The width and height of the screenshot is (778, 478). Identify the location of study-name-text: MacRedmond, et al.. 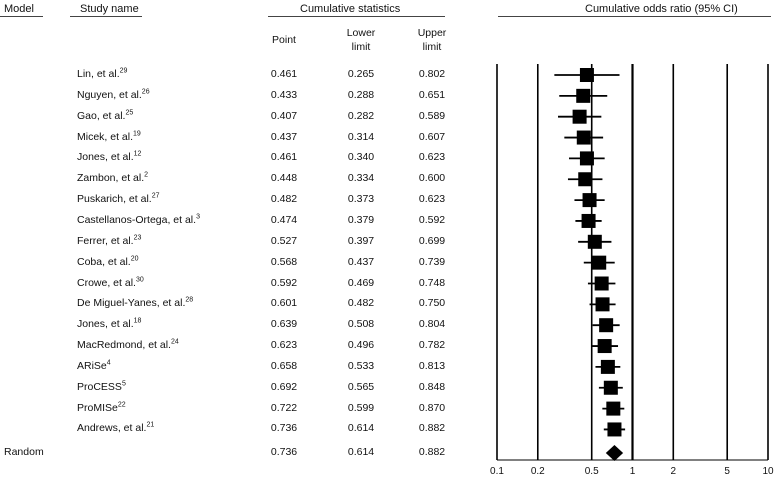
(124, 345).